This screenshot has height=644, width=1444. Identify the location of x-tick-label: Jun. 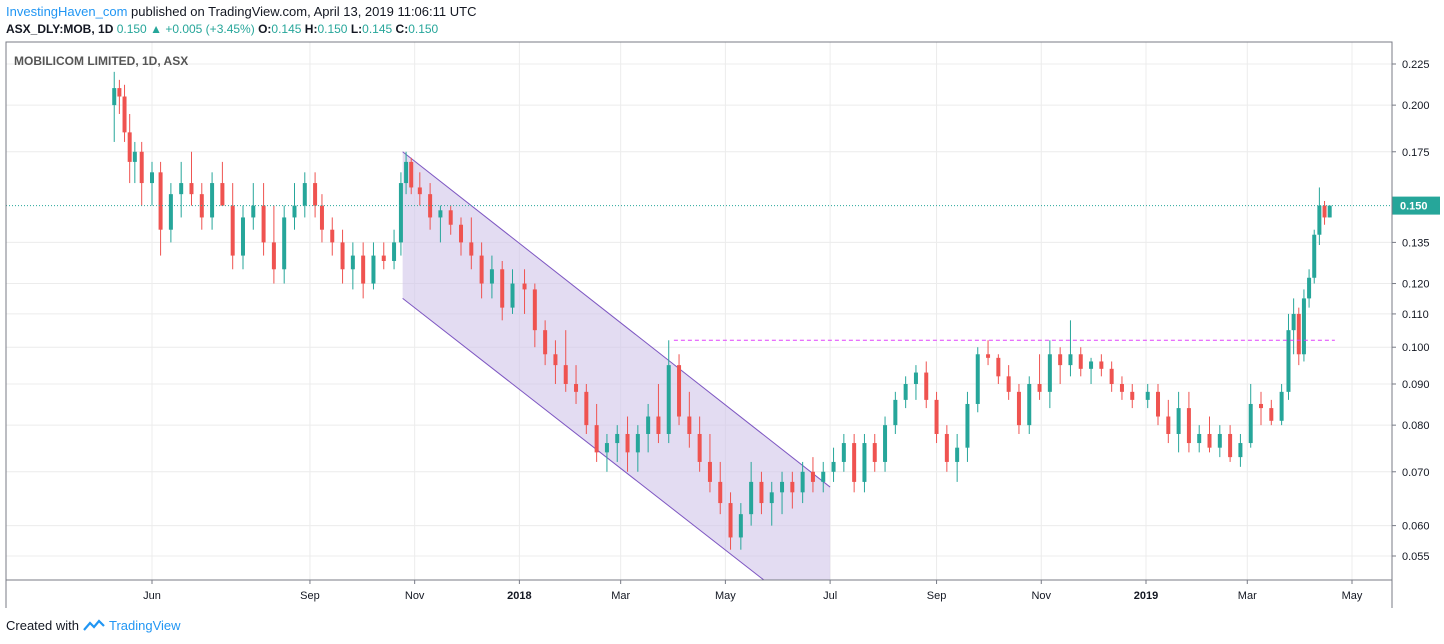
(152, 596).